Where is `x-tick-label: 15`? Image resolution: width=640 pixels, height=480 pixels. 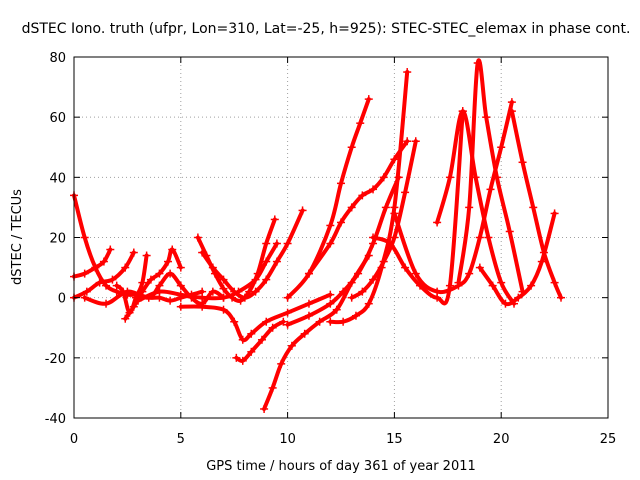 x-tick-label: 15 is located at coordinates (394, 439).